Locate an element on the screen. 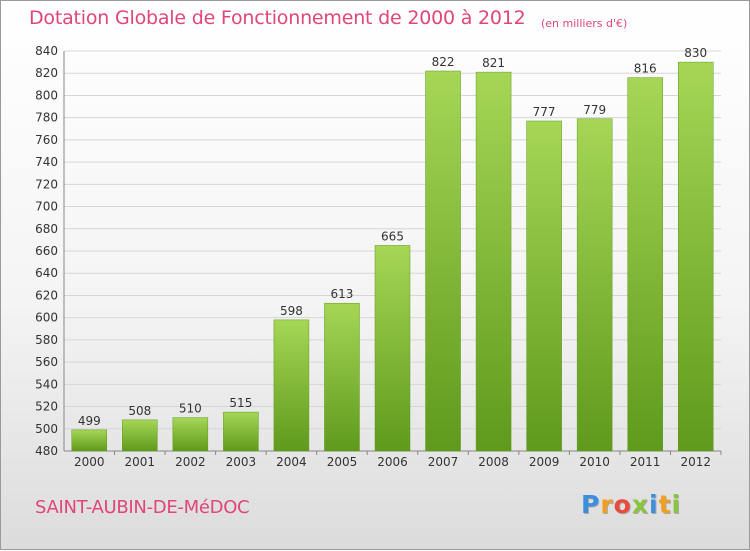 This screenshot has height=551, width=750. y-tick-label: 720 is located at coordinates (46, 184).